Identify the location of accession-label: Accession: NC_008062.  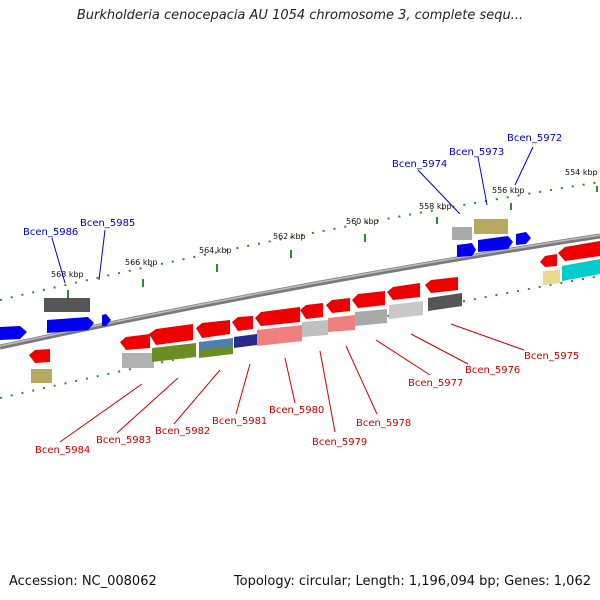
(83, 581).